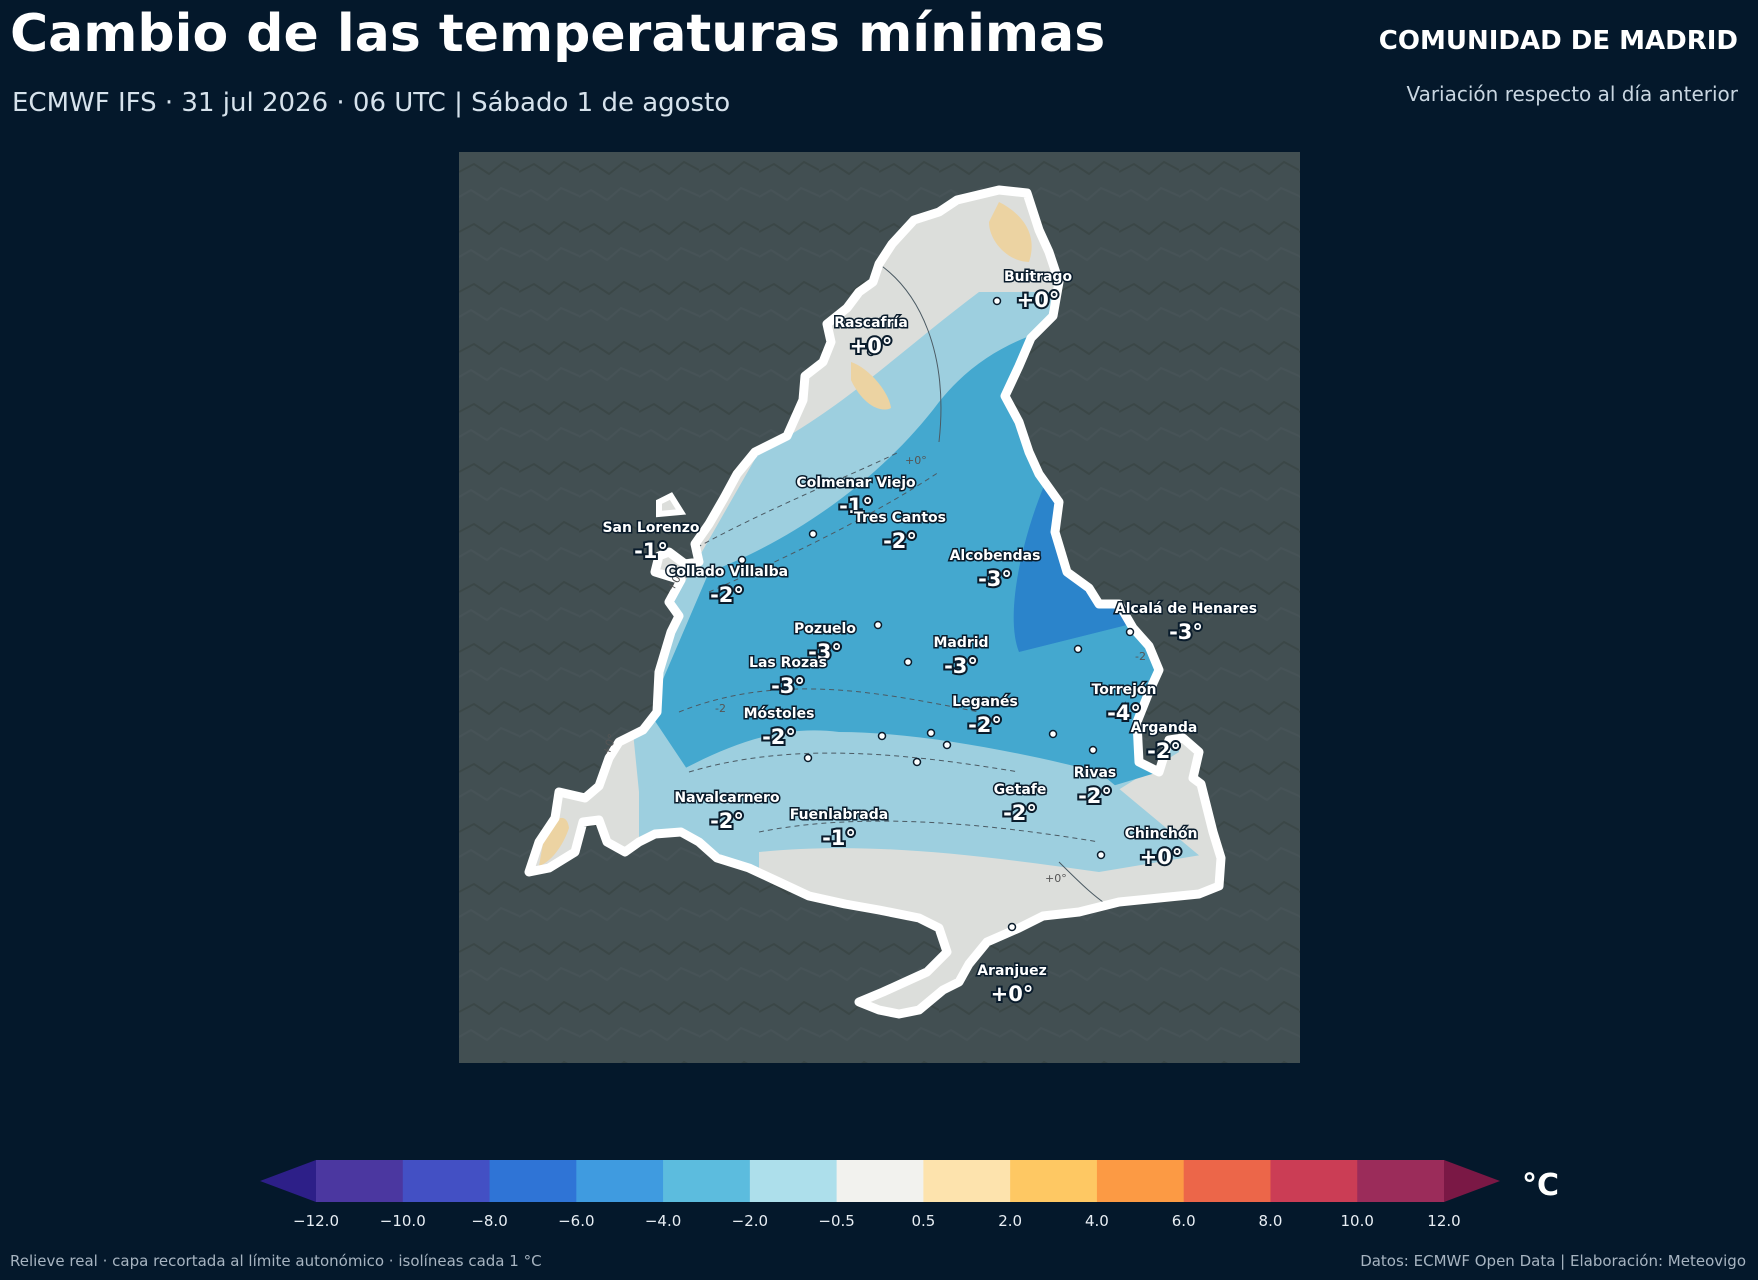  I want to click on san-lorenzo-enclave, so click(671, 505).